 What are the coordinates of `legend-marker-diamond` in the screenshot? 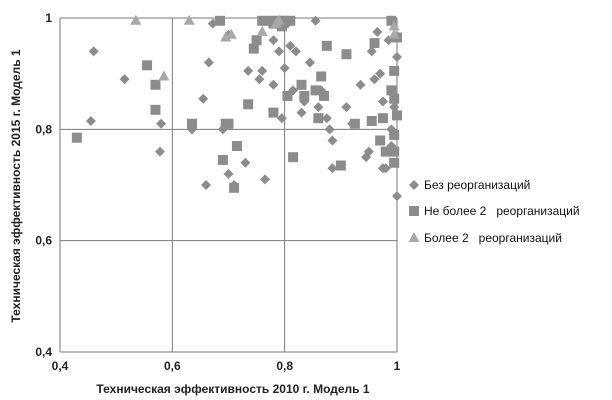 It's located at (414, 185).